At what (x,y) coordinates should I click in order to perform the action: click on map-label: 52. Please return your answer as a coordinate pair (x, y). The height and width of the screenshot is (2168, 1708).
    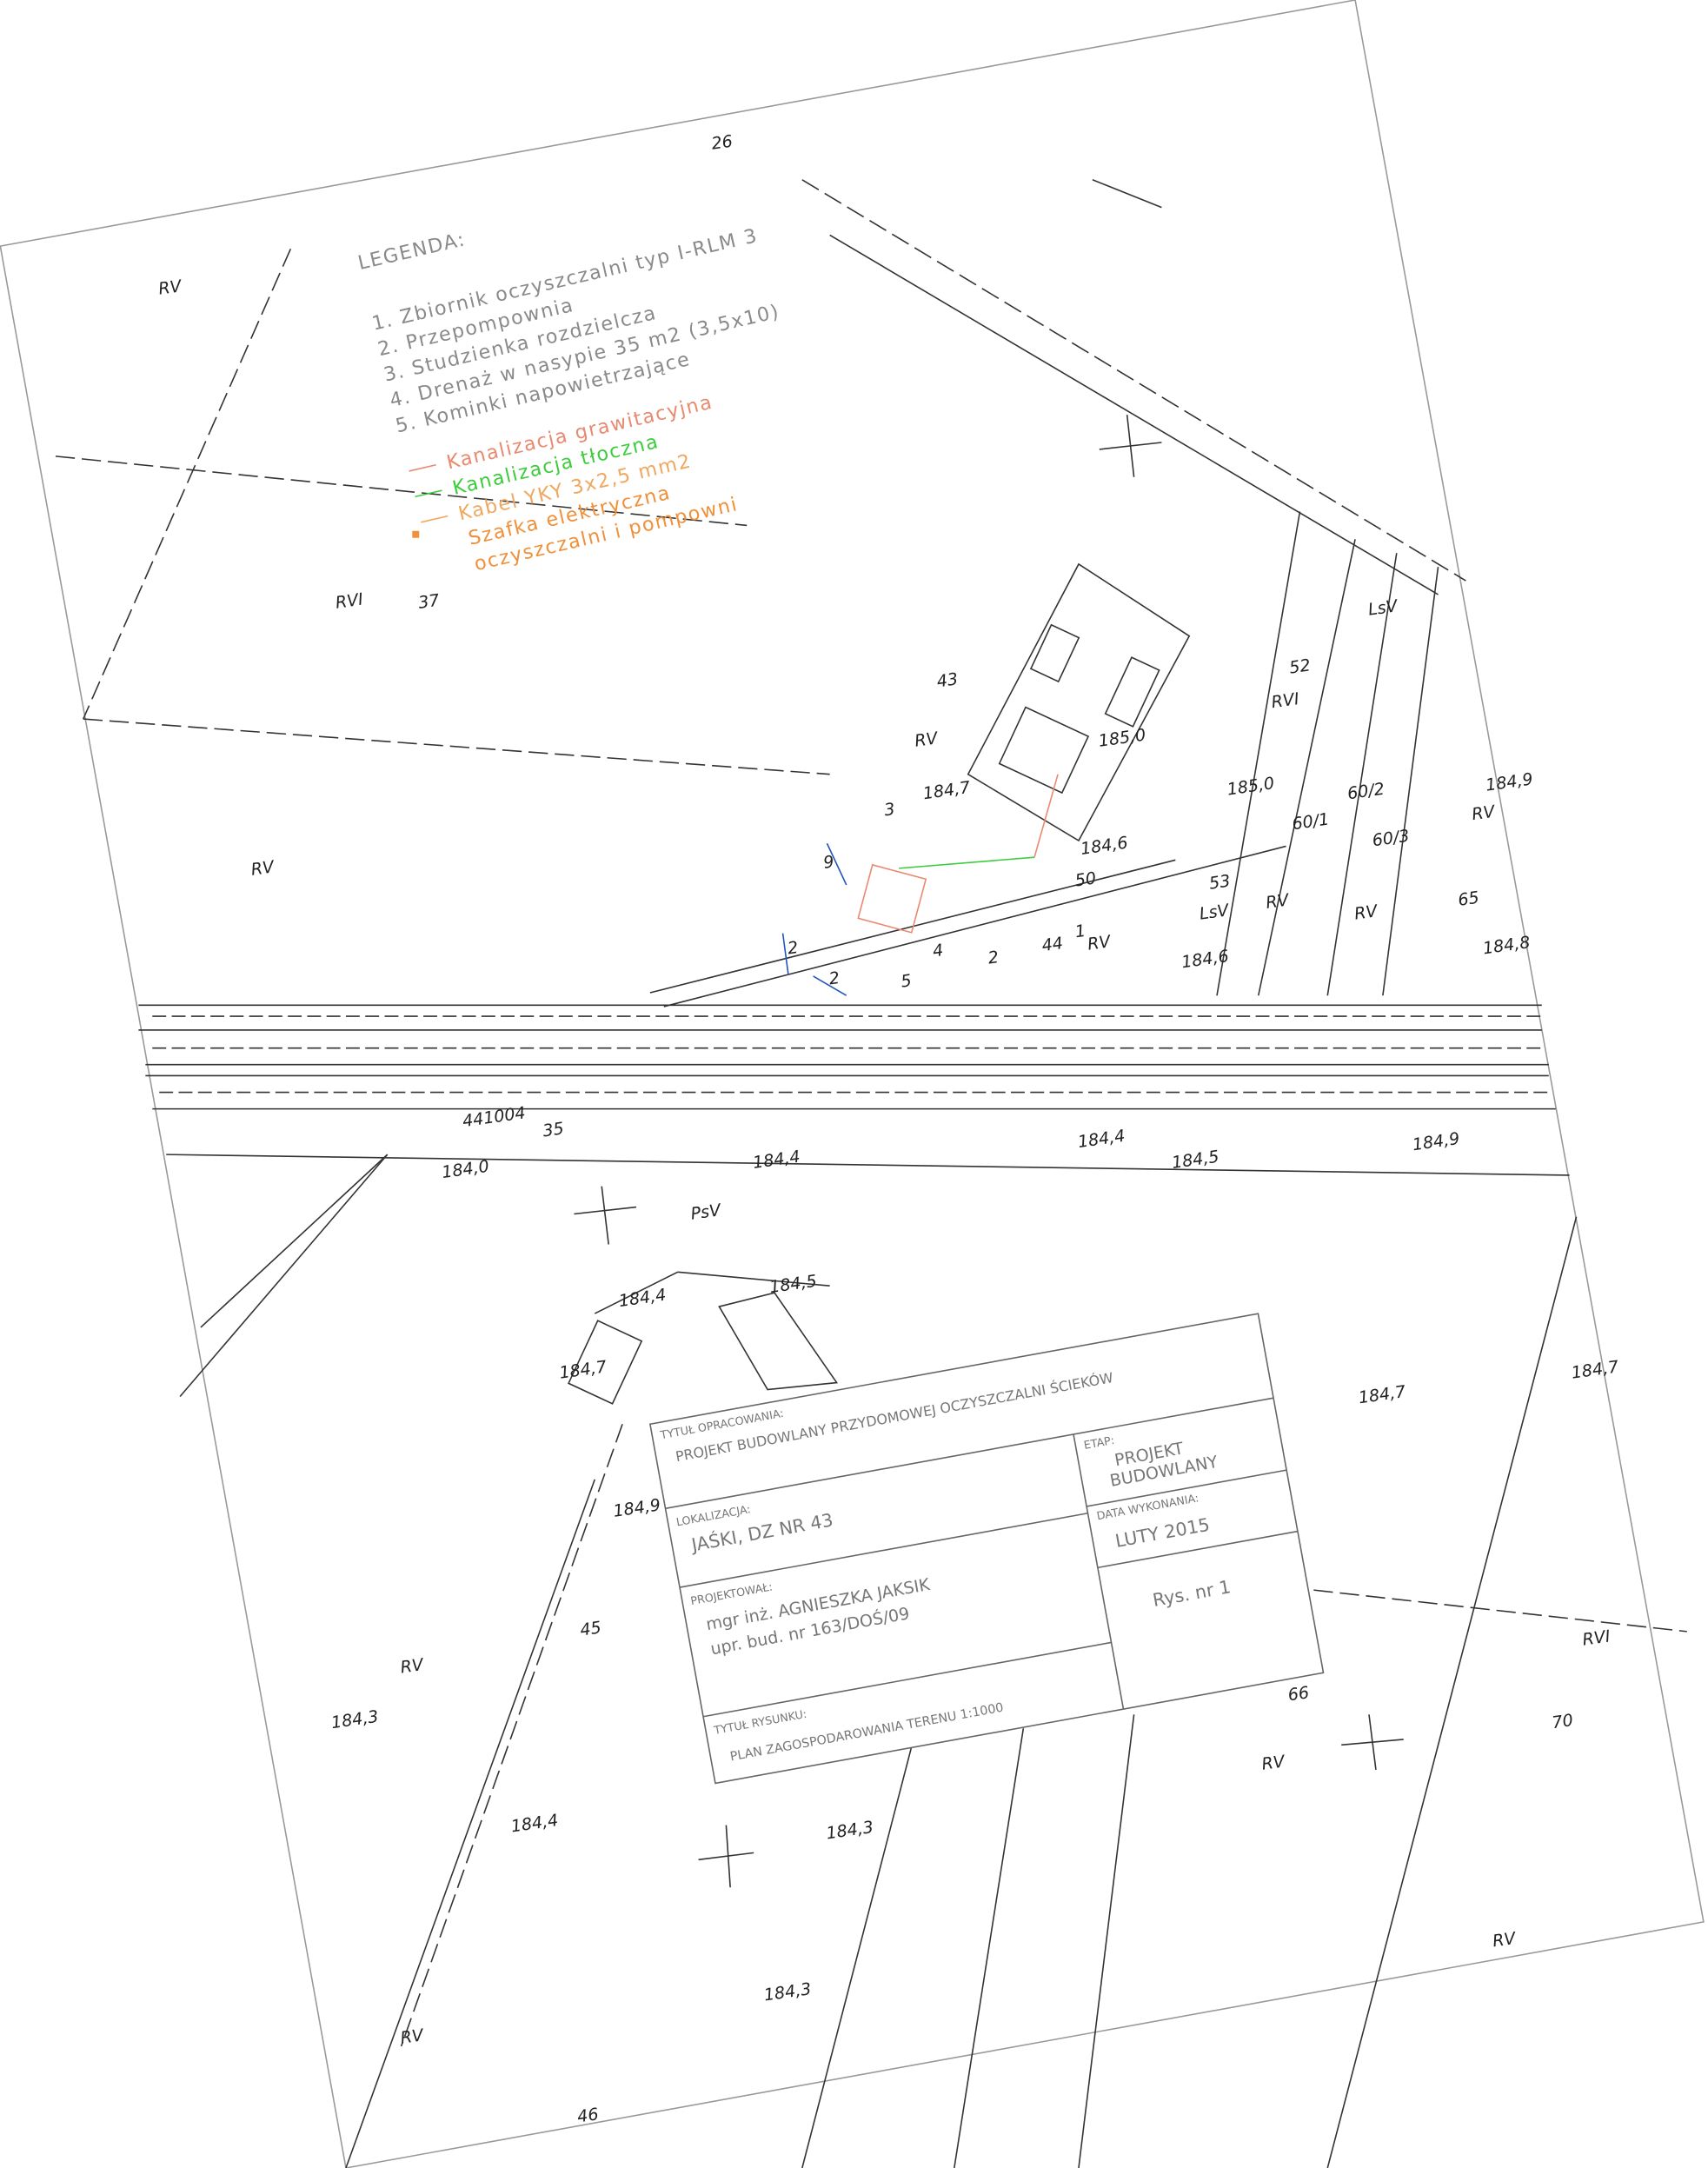
    Looking at the image, I should click on (1300, 666).